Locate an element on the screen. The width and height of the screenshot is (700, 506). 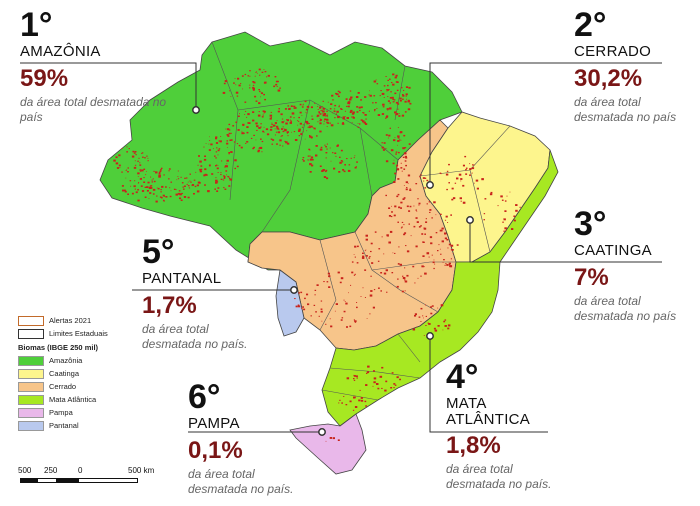
alerts-swatch is located at coordinates (31, 320).